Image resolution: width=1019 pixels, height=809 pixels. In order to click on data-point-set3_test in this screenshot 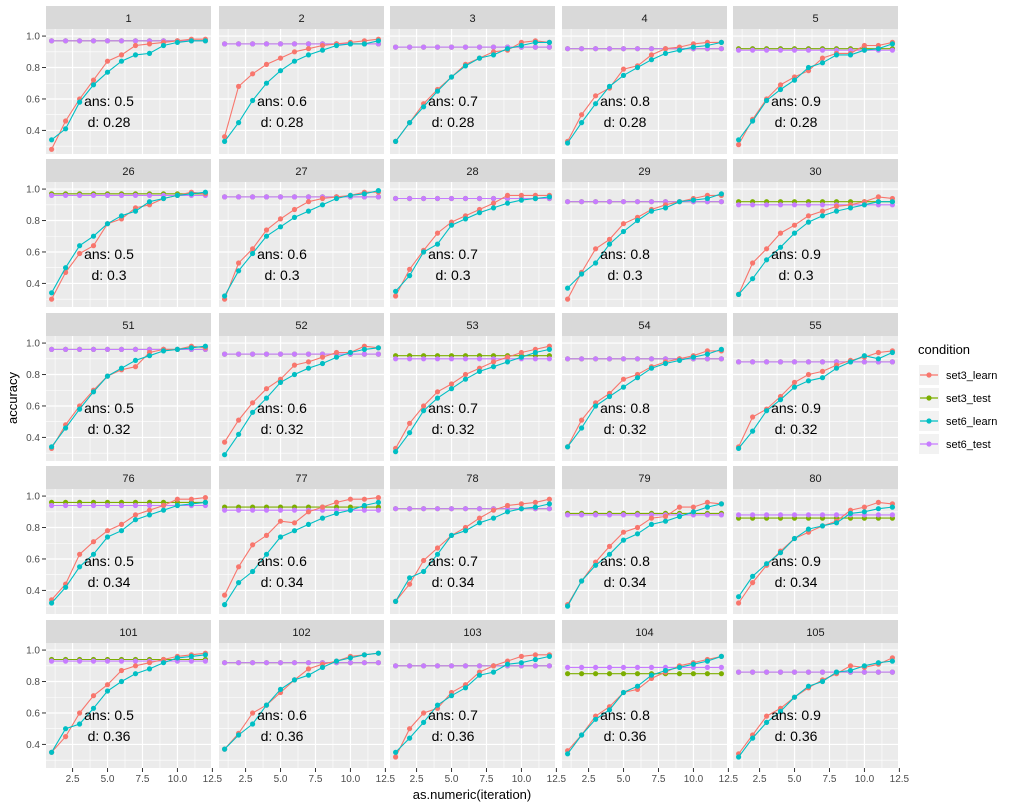, I will do `click(609, 674)`.